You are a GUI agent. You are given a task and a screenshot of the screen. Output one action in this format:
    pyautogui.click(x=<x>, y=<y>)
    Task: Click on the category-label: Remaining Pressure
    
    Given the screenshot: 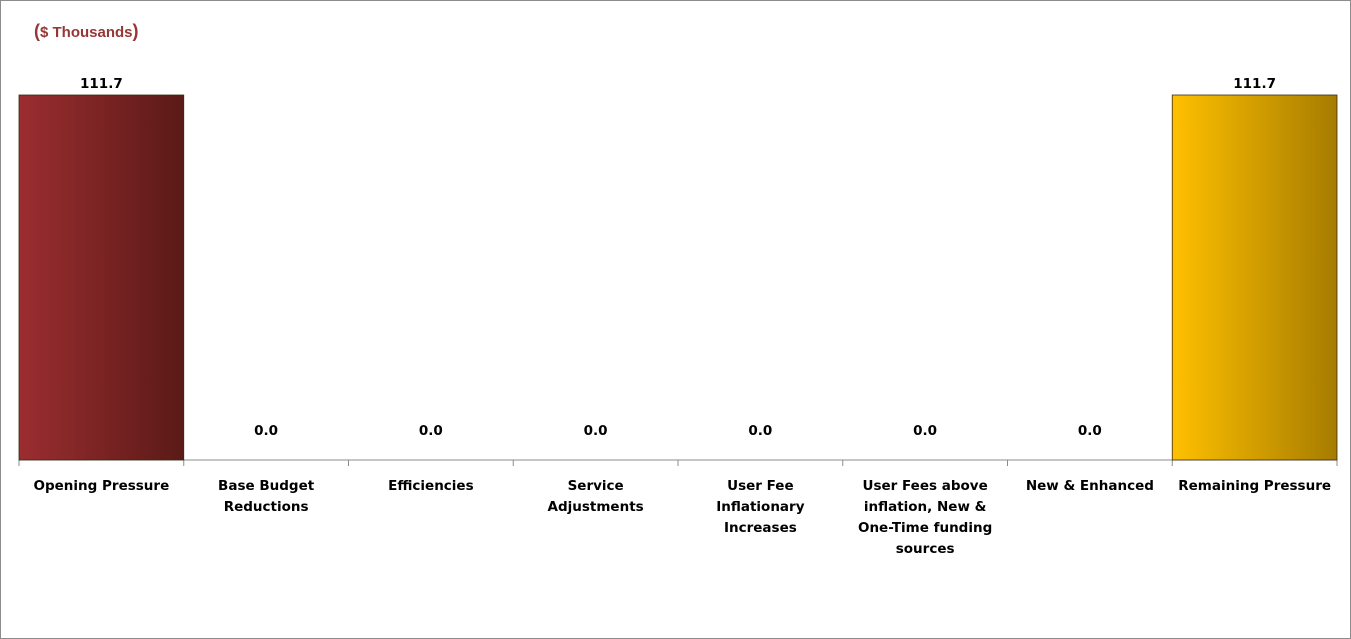 What is the action you would take?
    pyautogui.click(x=1254, y=486)
    